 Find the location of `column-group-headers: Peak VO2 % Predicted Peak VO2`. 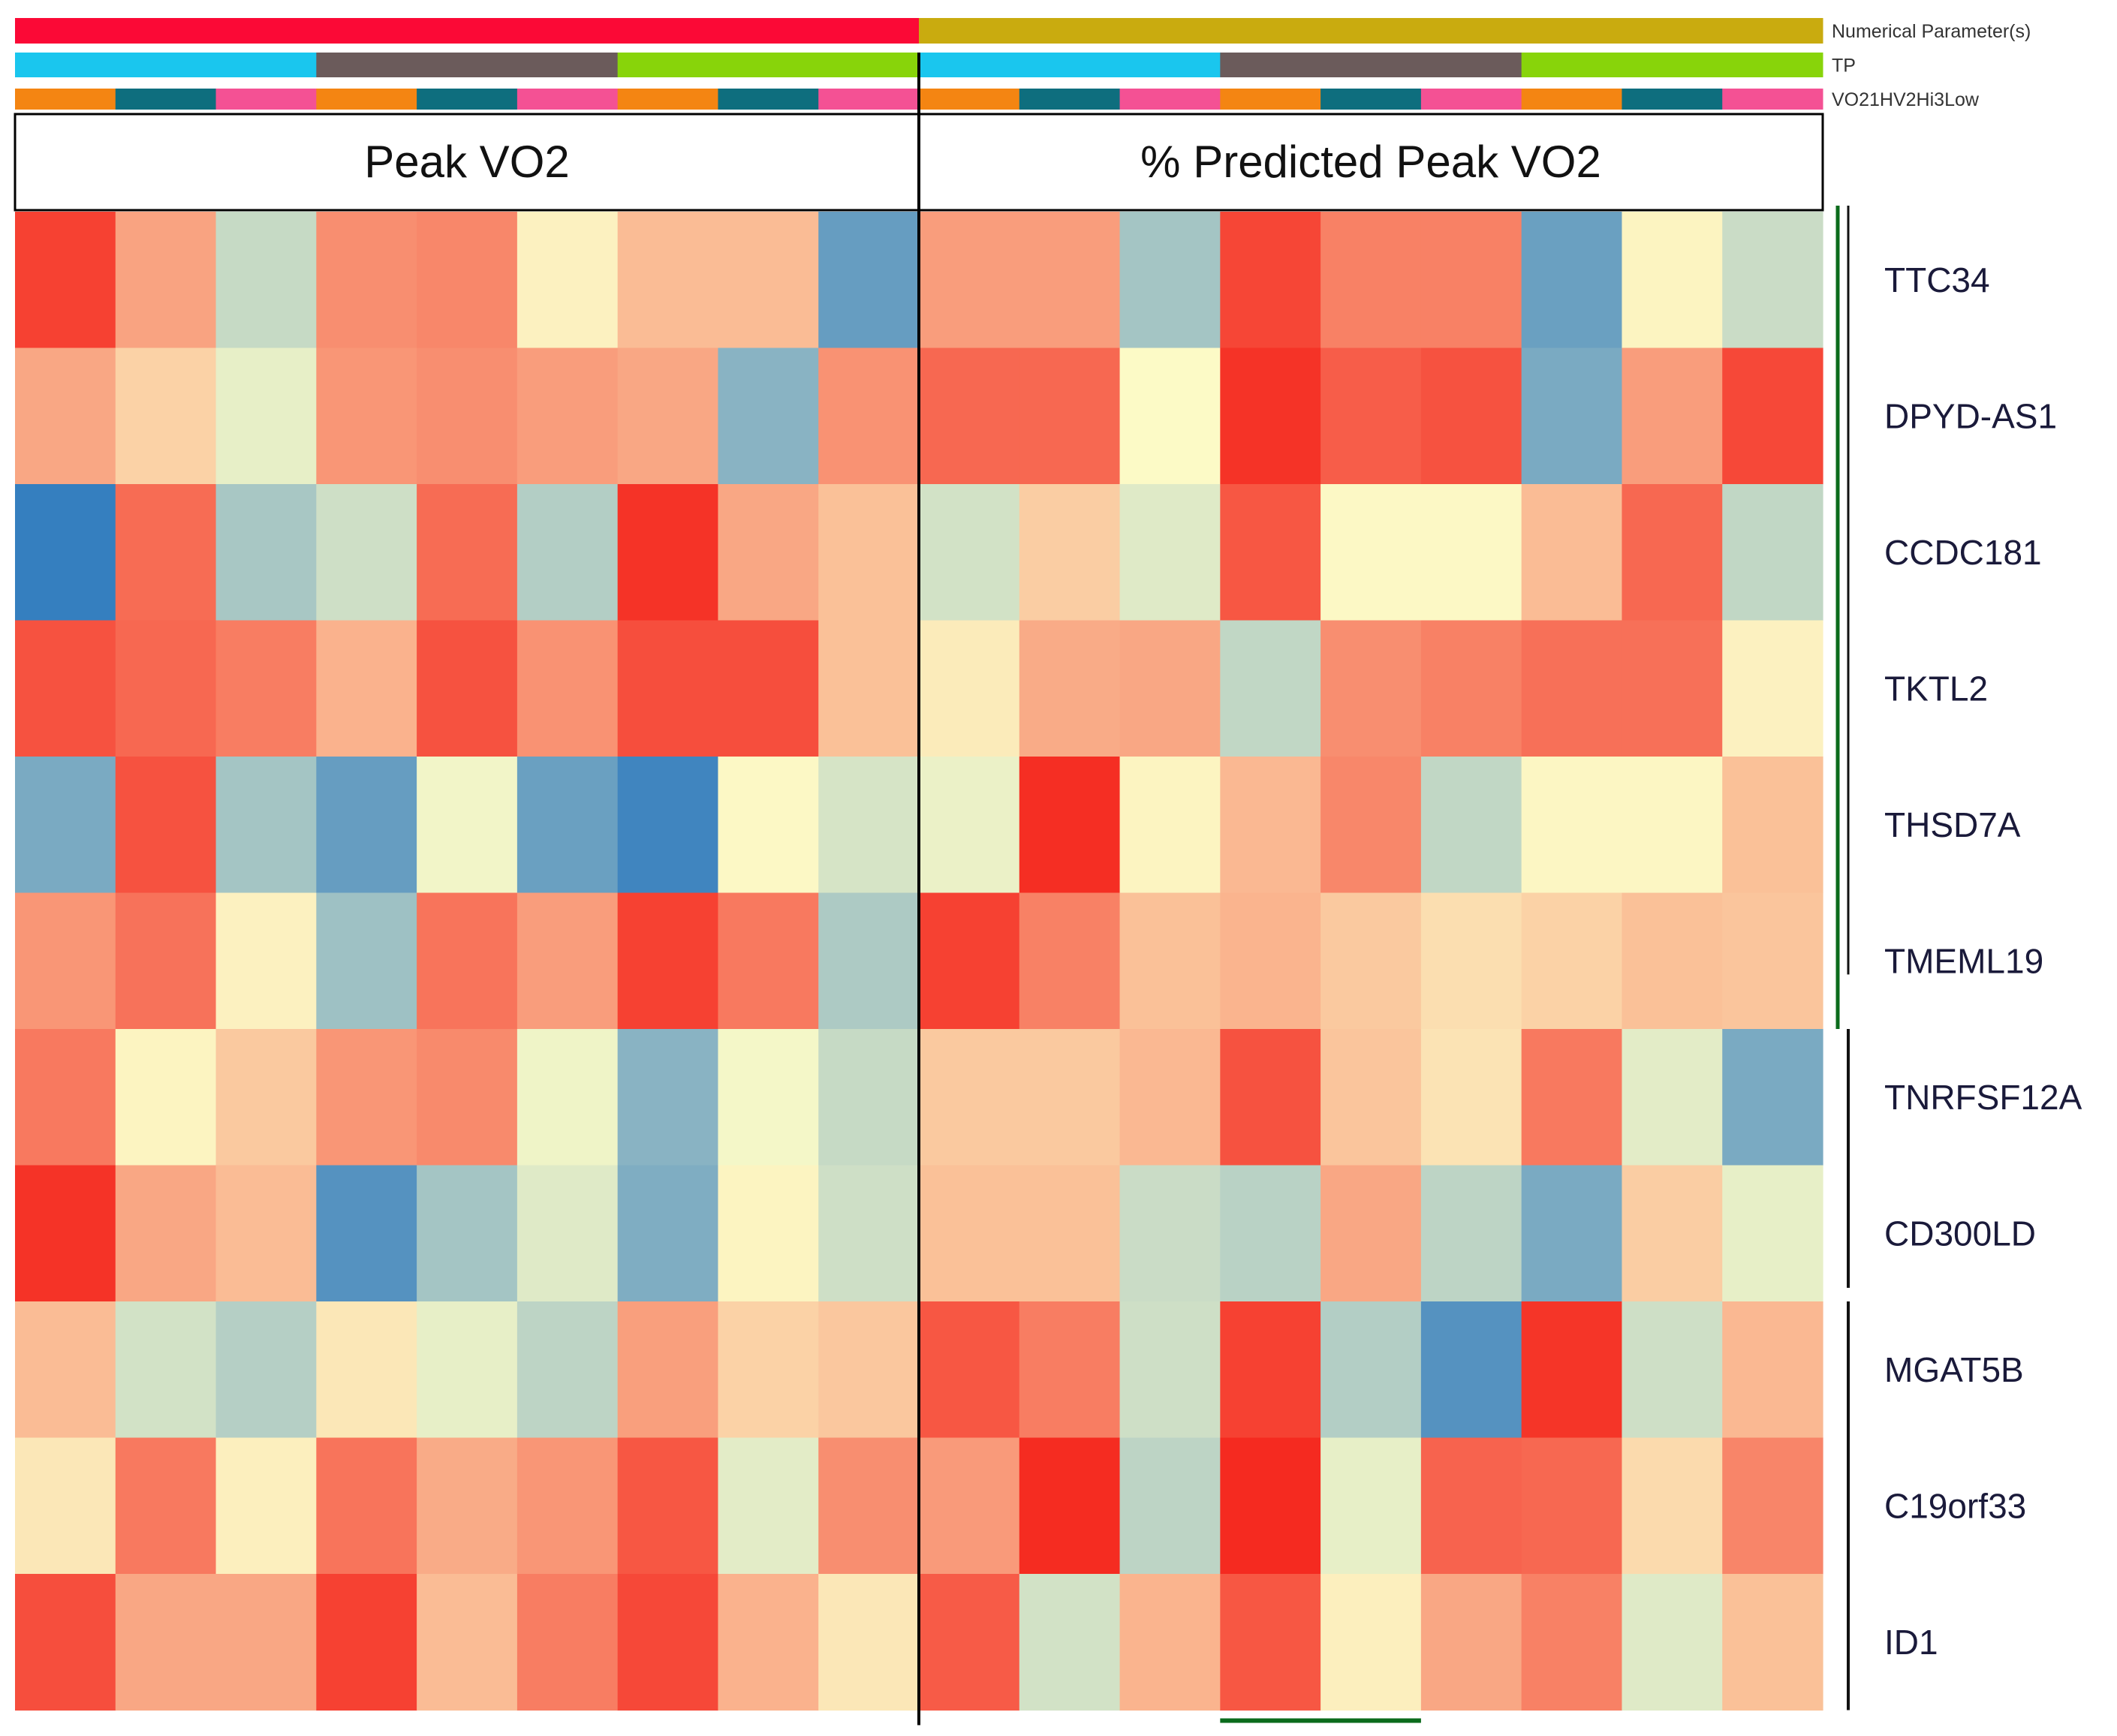

column-group-headers: Peak VO2 % Predicted Peak VO2 is located at coordinates (919, 163).